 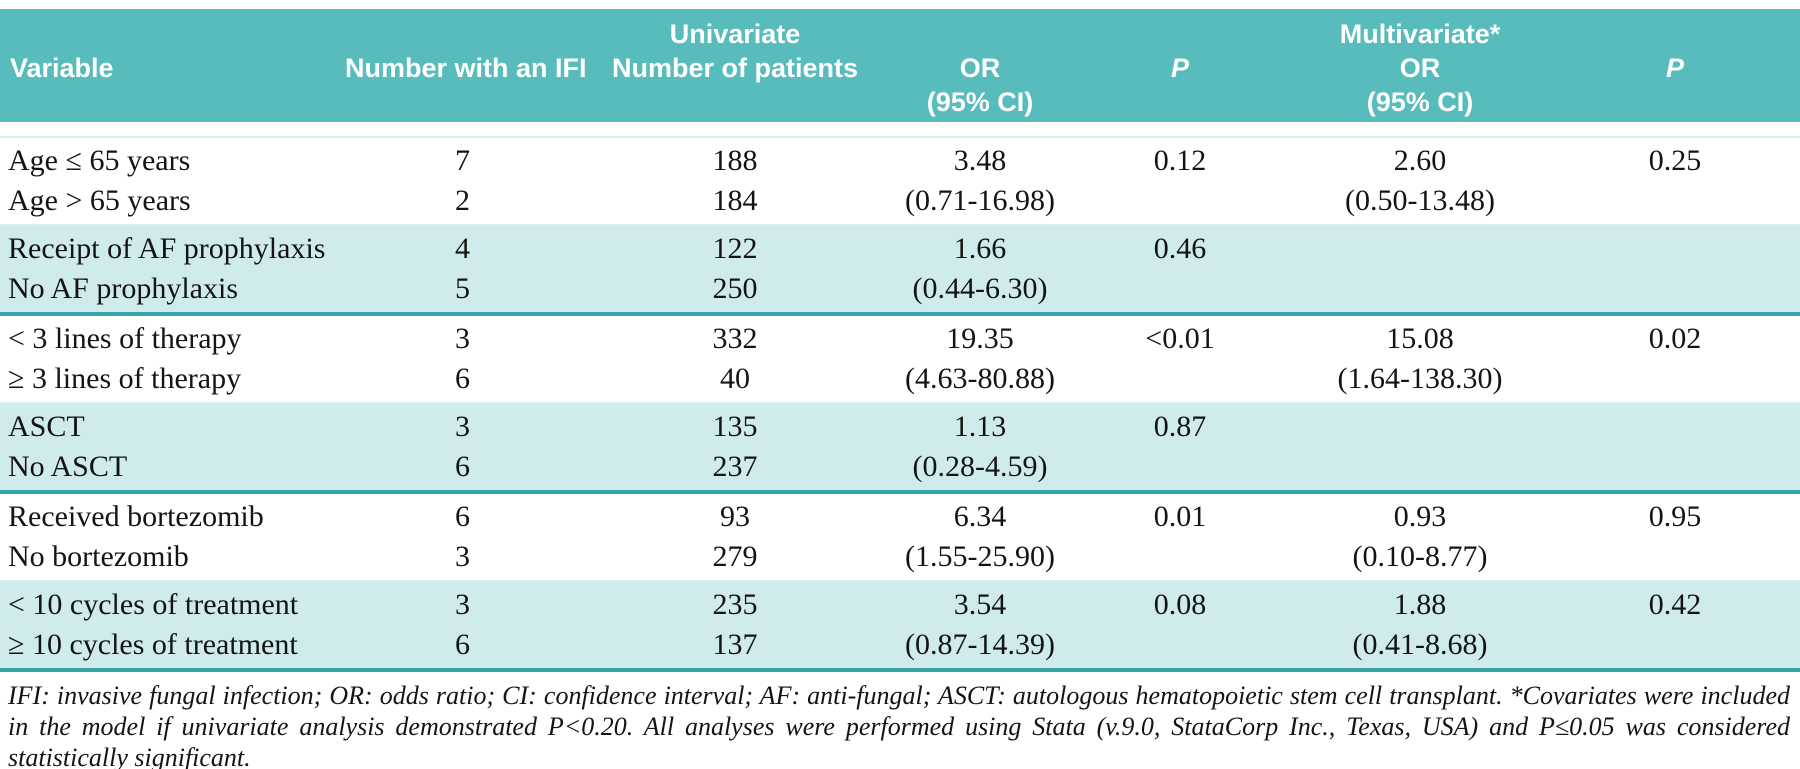 I want to click on univariate-p-cell: 0.46, so click(x=1180, y=269).